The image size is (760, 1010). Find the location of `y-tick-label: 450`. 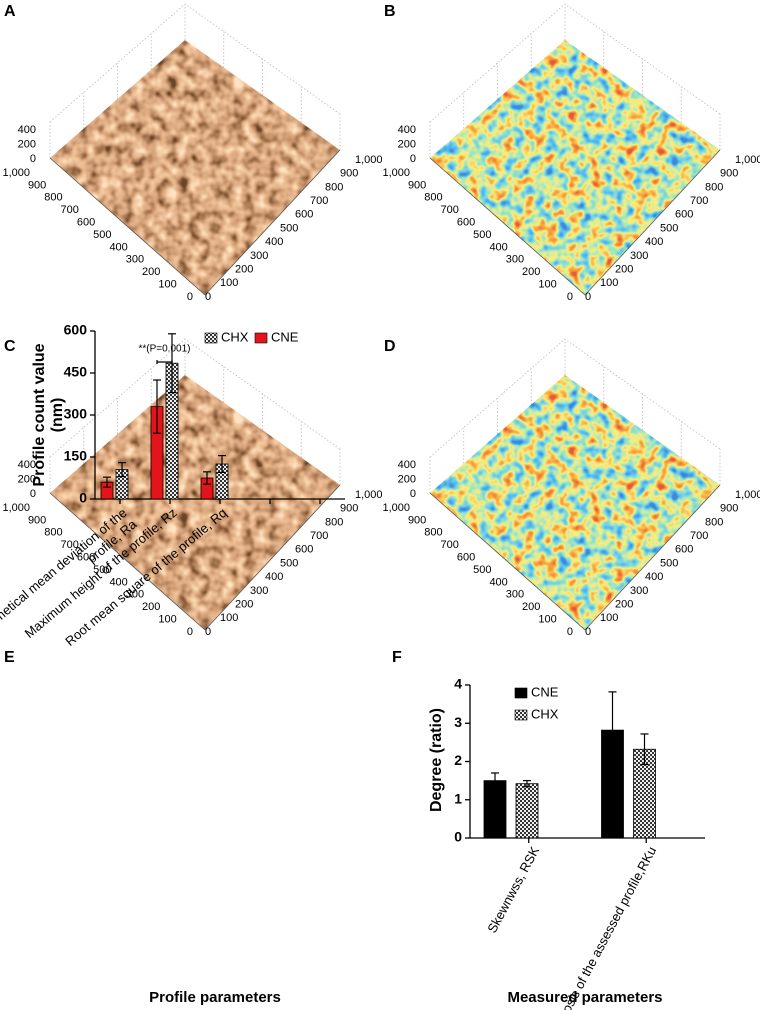

y-tick-label: 450 is located at coordinates (76, 372).